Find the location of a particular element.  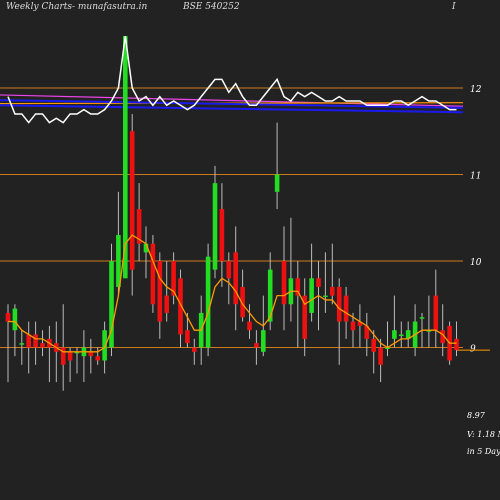

y-tick-label: 11 is located at coordinates (475, 177).